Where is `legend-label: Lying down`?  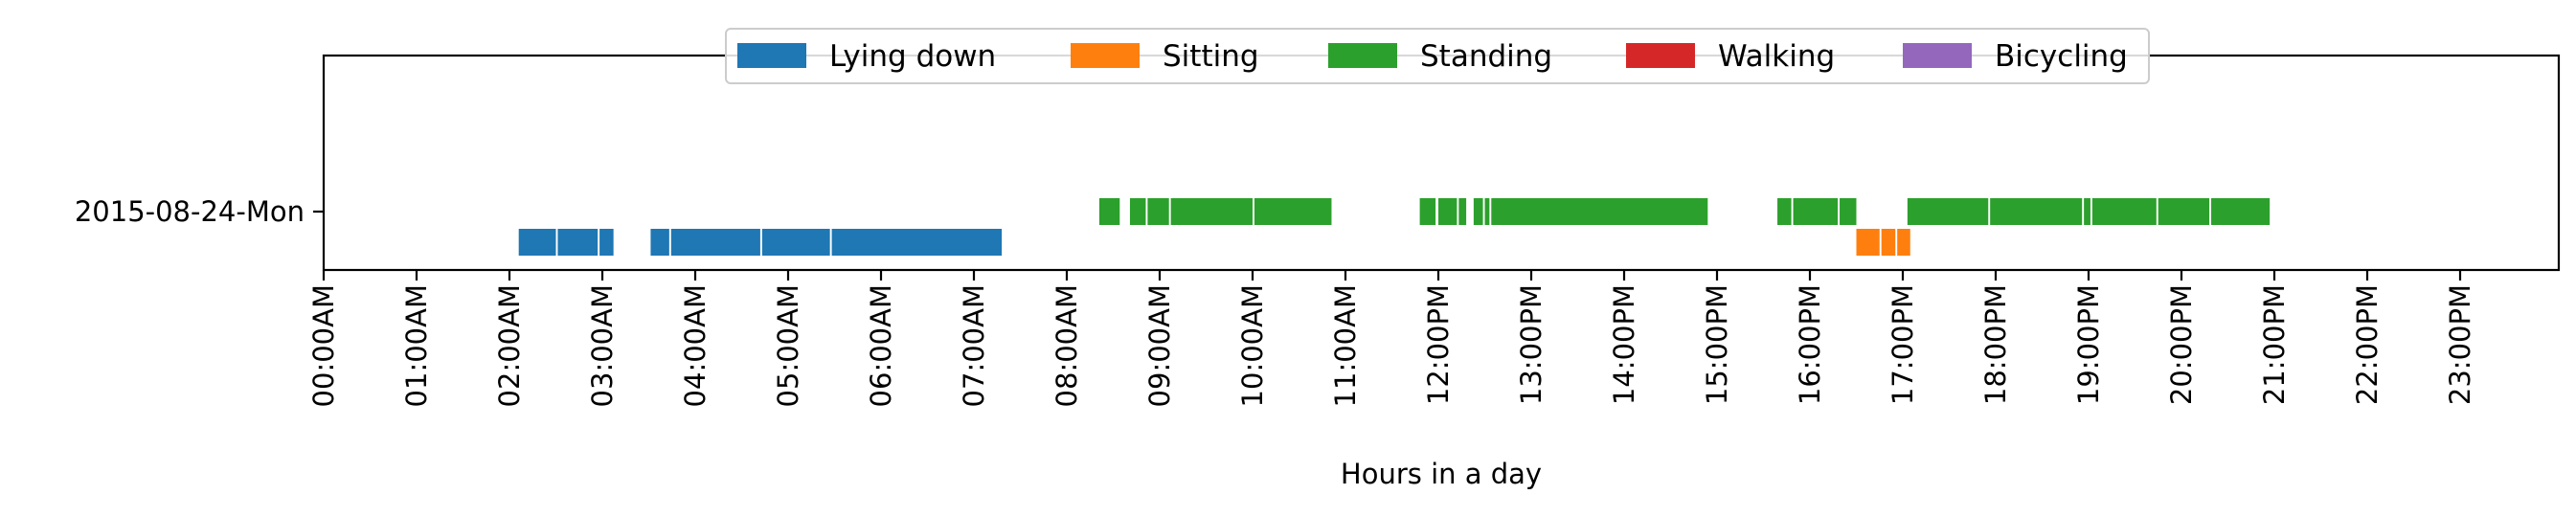 legend-label: Lying down is located at coordinates (912, 56).